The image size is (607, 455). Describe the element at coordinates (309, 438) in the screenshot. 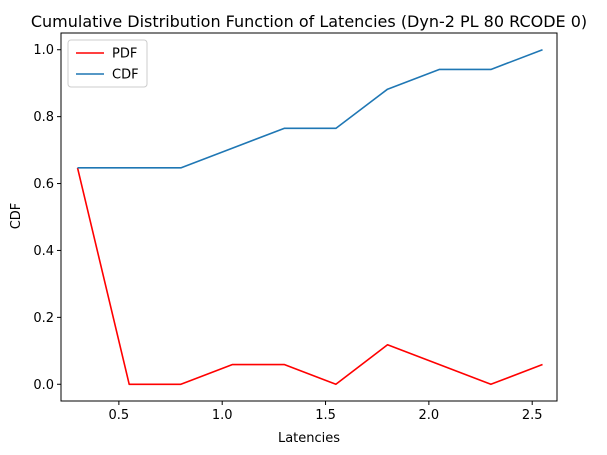

I see `x-axis-label: Latencies` at that location.